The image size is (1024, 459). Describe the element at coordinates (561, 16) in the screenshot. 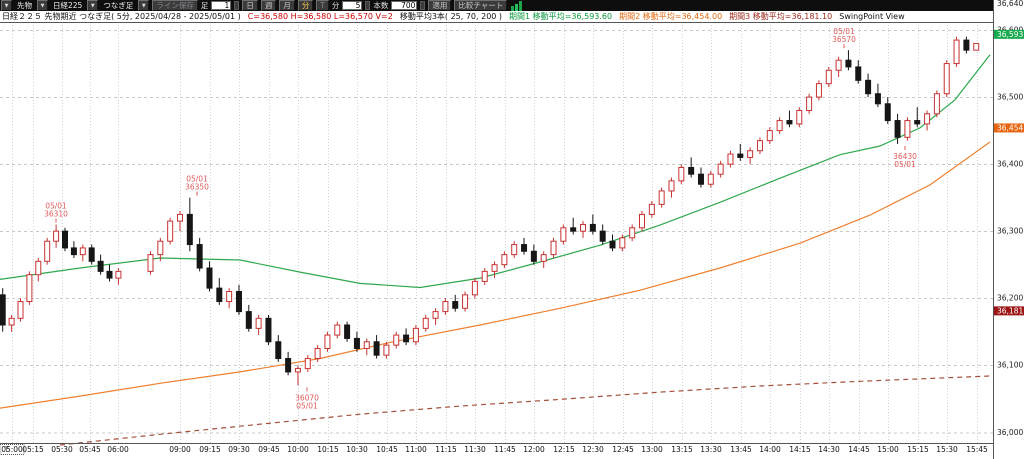

I see `ma1-readout: 期間1 移動平均=36,593.60` at that location.